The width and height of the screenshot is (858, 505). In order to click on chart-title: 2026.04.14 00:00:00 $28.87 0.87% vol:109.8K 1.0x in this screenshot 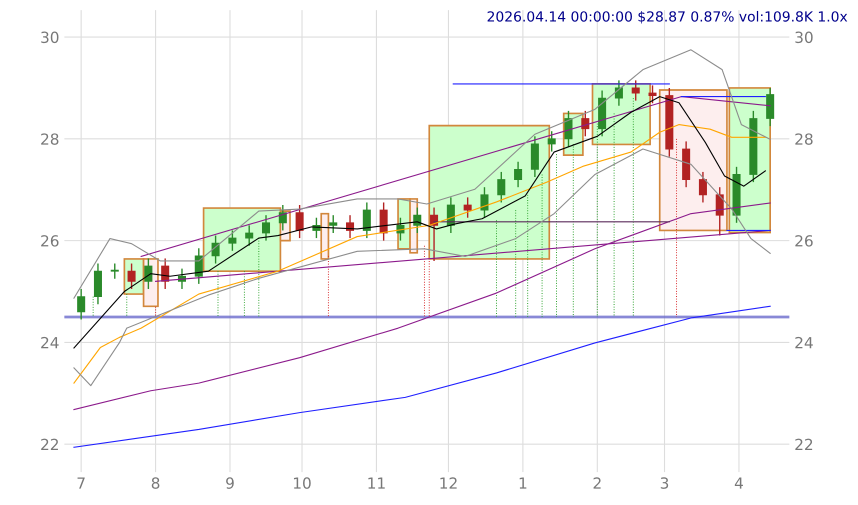, I will do `click(668, 17)`.